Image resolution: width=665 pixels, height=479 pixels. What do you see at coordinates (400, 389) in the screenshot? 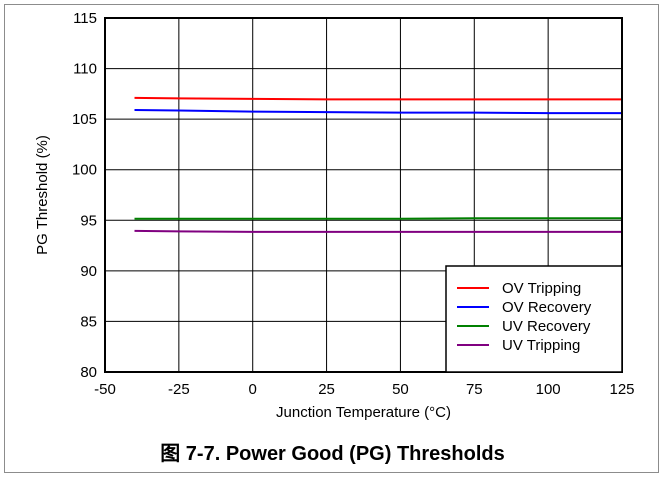
I see `x-tick-label: 50` at bounding box center [400, 389].